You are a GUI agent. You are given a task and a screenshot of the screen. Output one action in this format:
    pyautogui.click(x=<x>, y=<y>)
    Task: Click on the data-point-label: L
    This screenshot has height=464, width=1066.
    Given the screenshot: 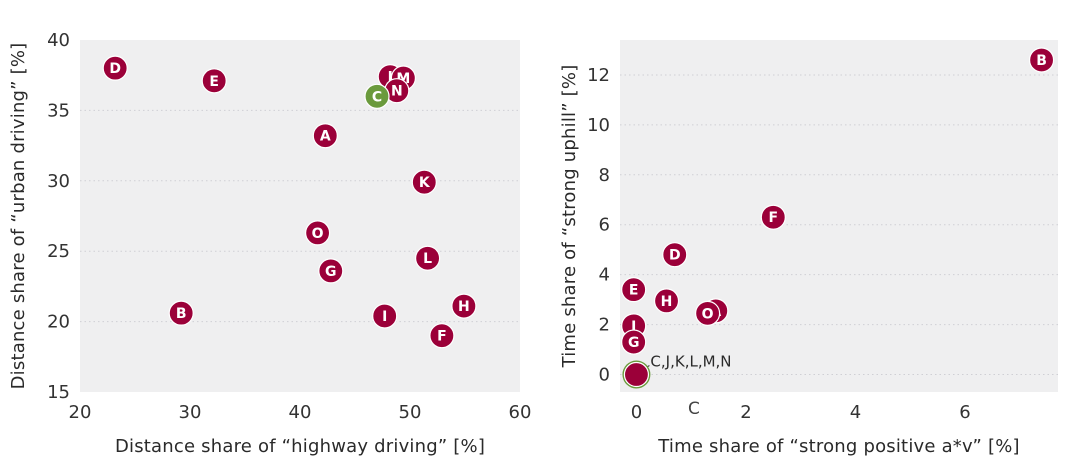 What is the action you would take?
    pyautogui.click(x=427, y=259)
    